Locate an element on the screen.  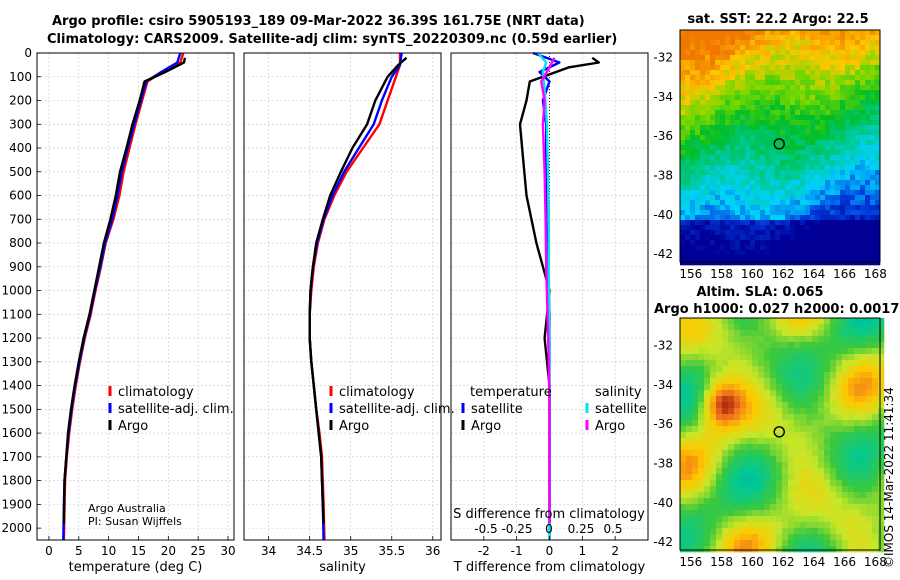
map-lon-tick-label: 162 is located at coordinates (783, 562).